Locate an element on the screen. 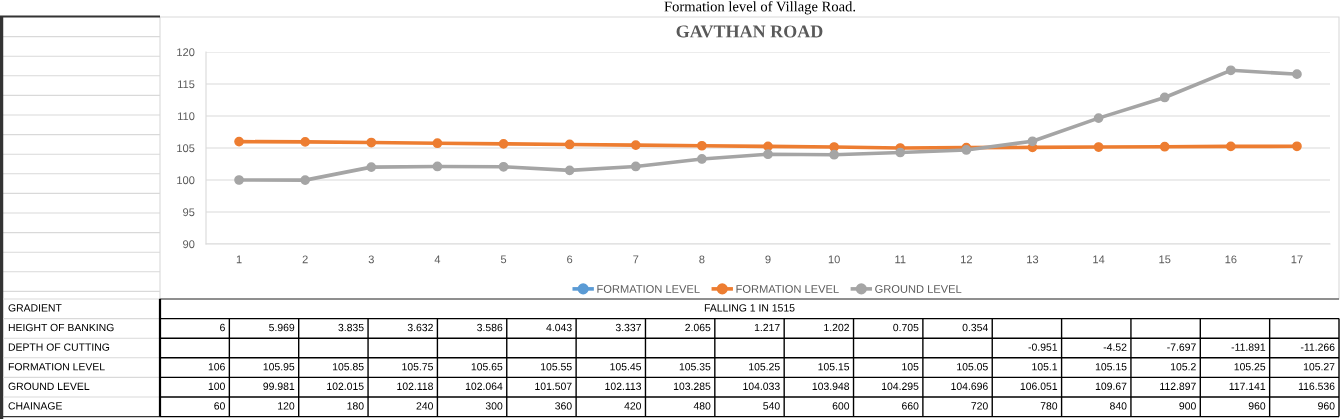 Image resolution: width=1343 pixels, height=419 pixels. x-tick-label: 12 is located at coordinates (966, 259).